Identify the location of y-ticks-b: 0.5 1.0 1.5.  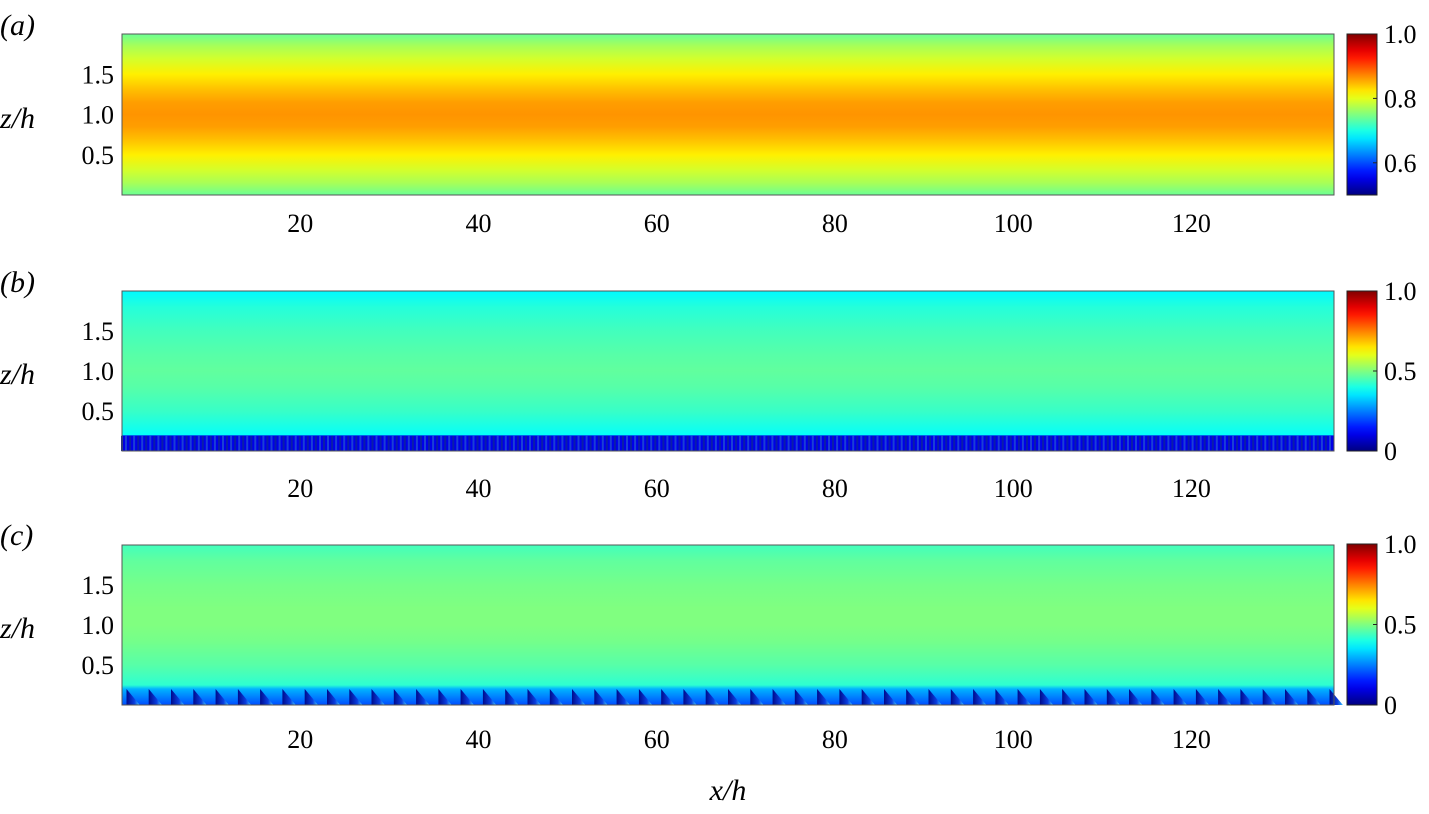
(98, 371).